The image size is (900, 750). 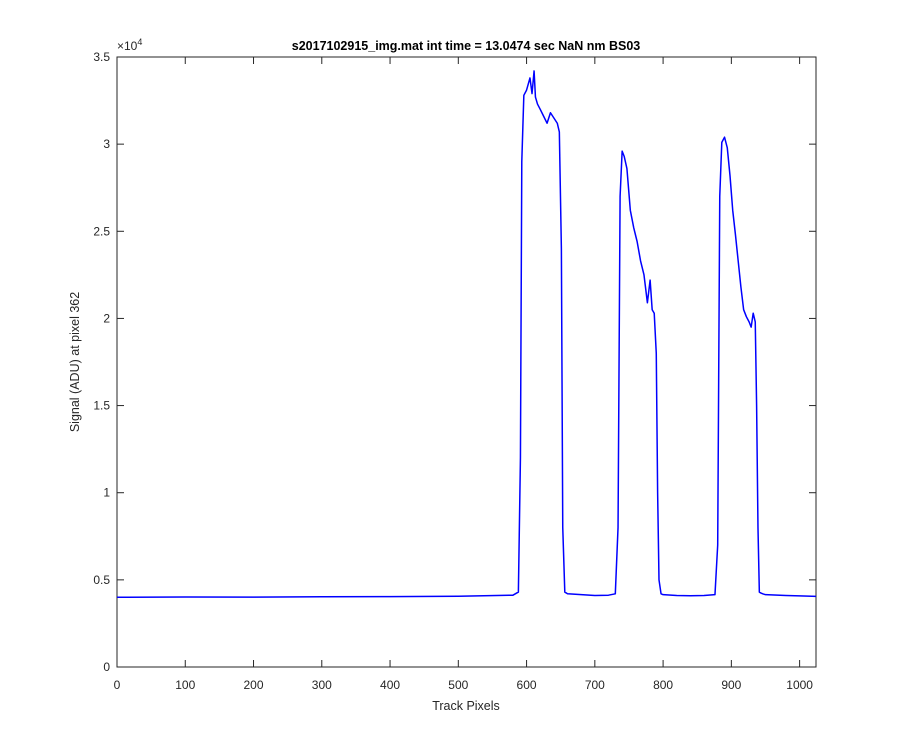 What do you see at coordinates (106, 144) in the screenshot?
I see `y-tick-label: 3` at bounding box center [106, 144].